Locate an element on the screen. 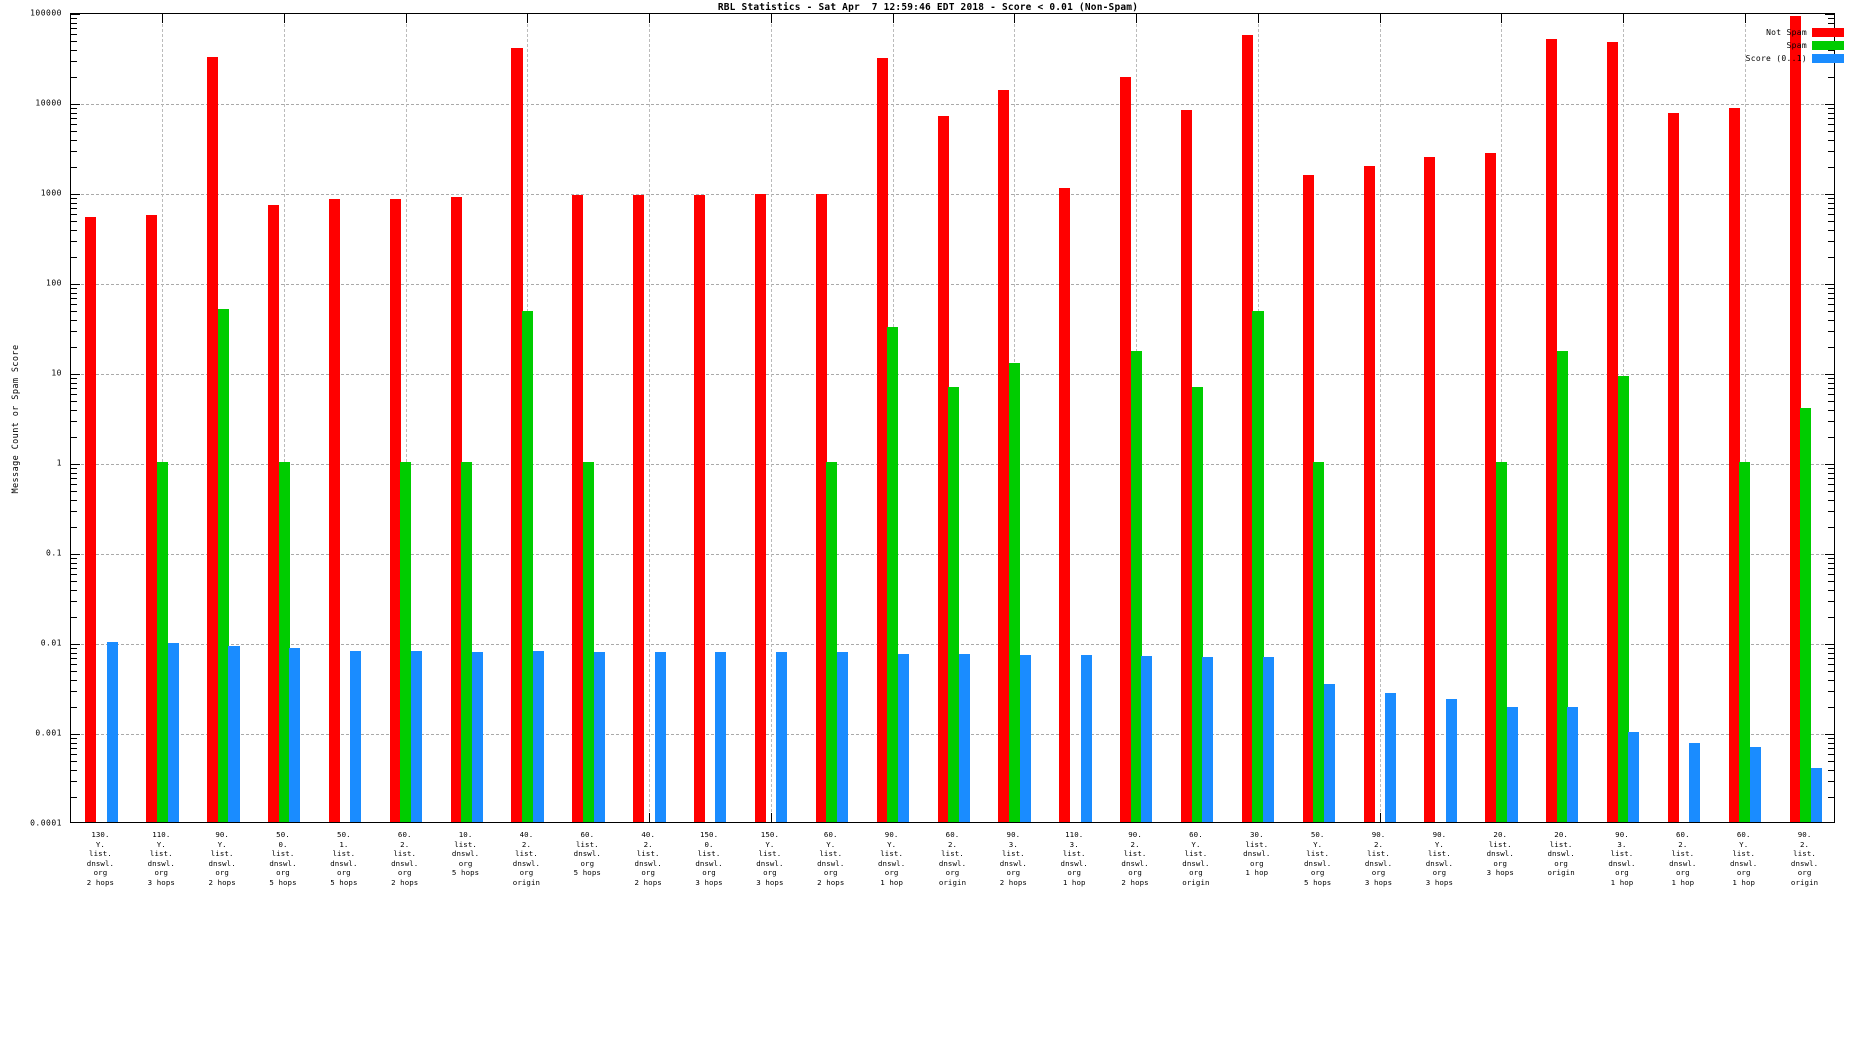 This screenshot has height=1044, width=1856. x-axis-tick-label: 150. Y. list. dnswl. org 3 hops is located at coordinates (770, 858).